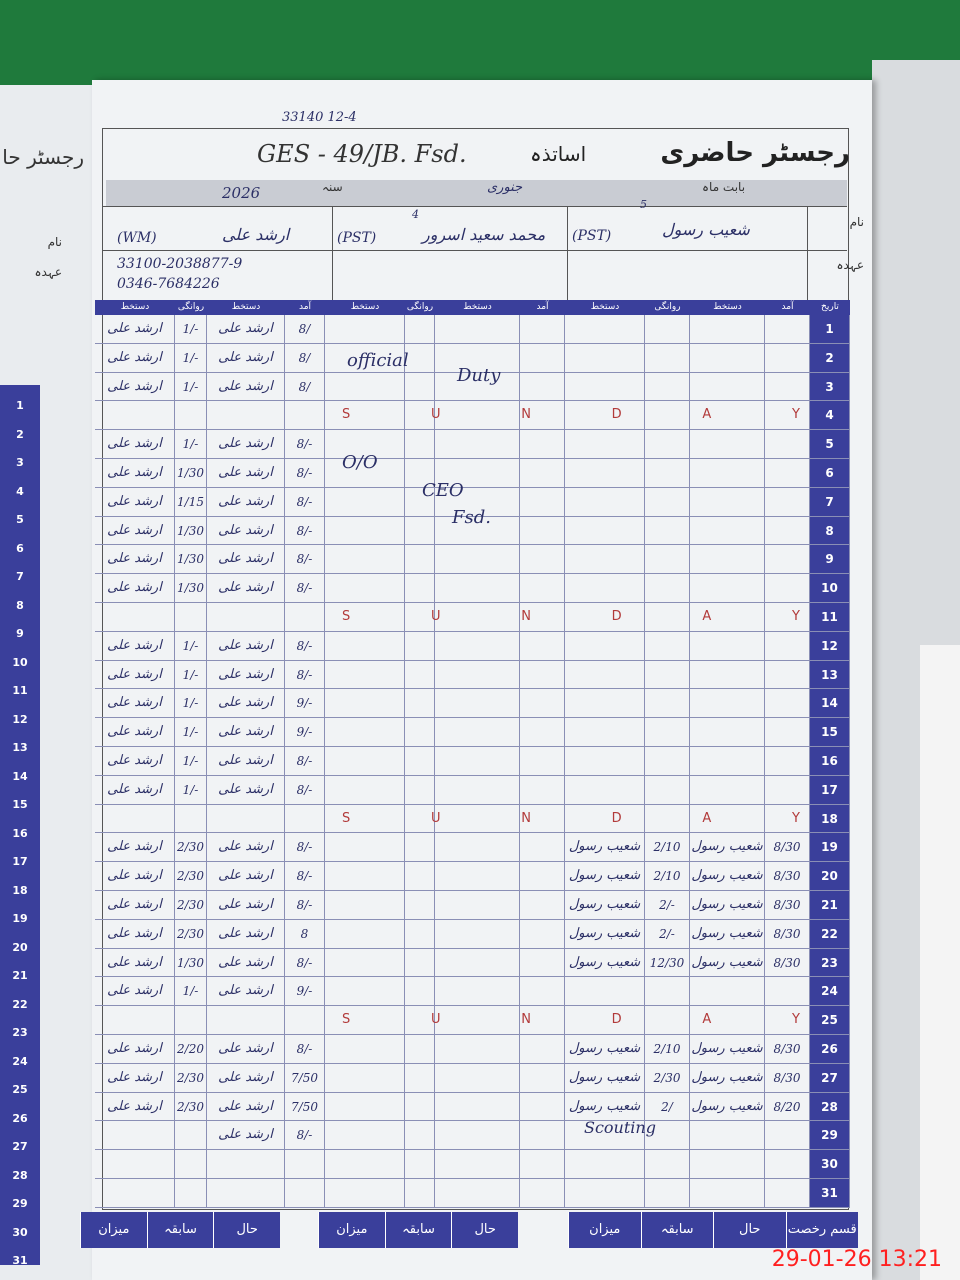 This screenshot has height=1280, width=960. What do you see at coordinates (830, 358) in the screenshot?
I see `day-number: 2` at bounding box center [830, 358].